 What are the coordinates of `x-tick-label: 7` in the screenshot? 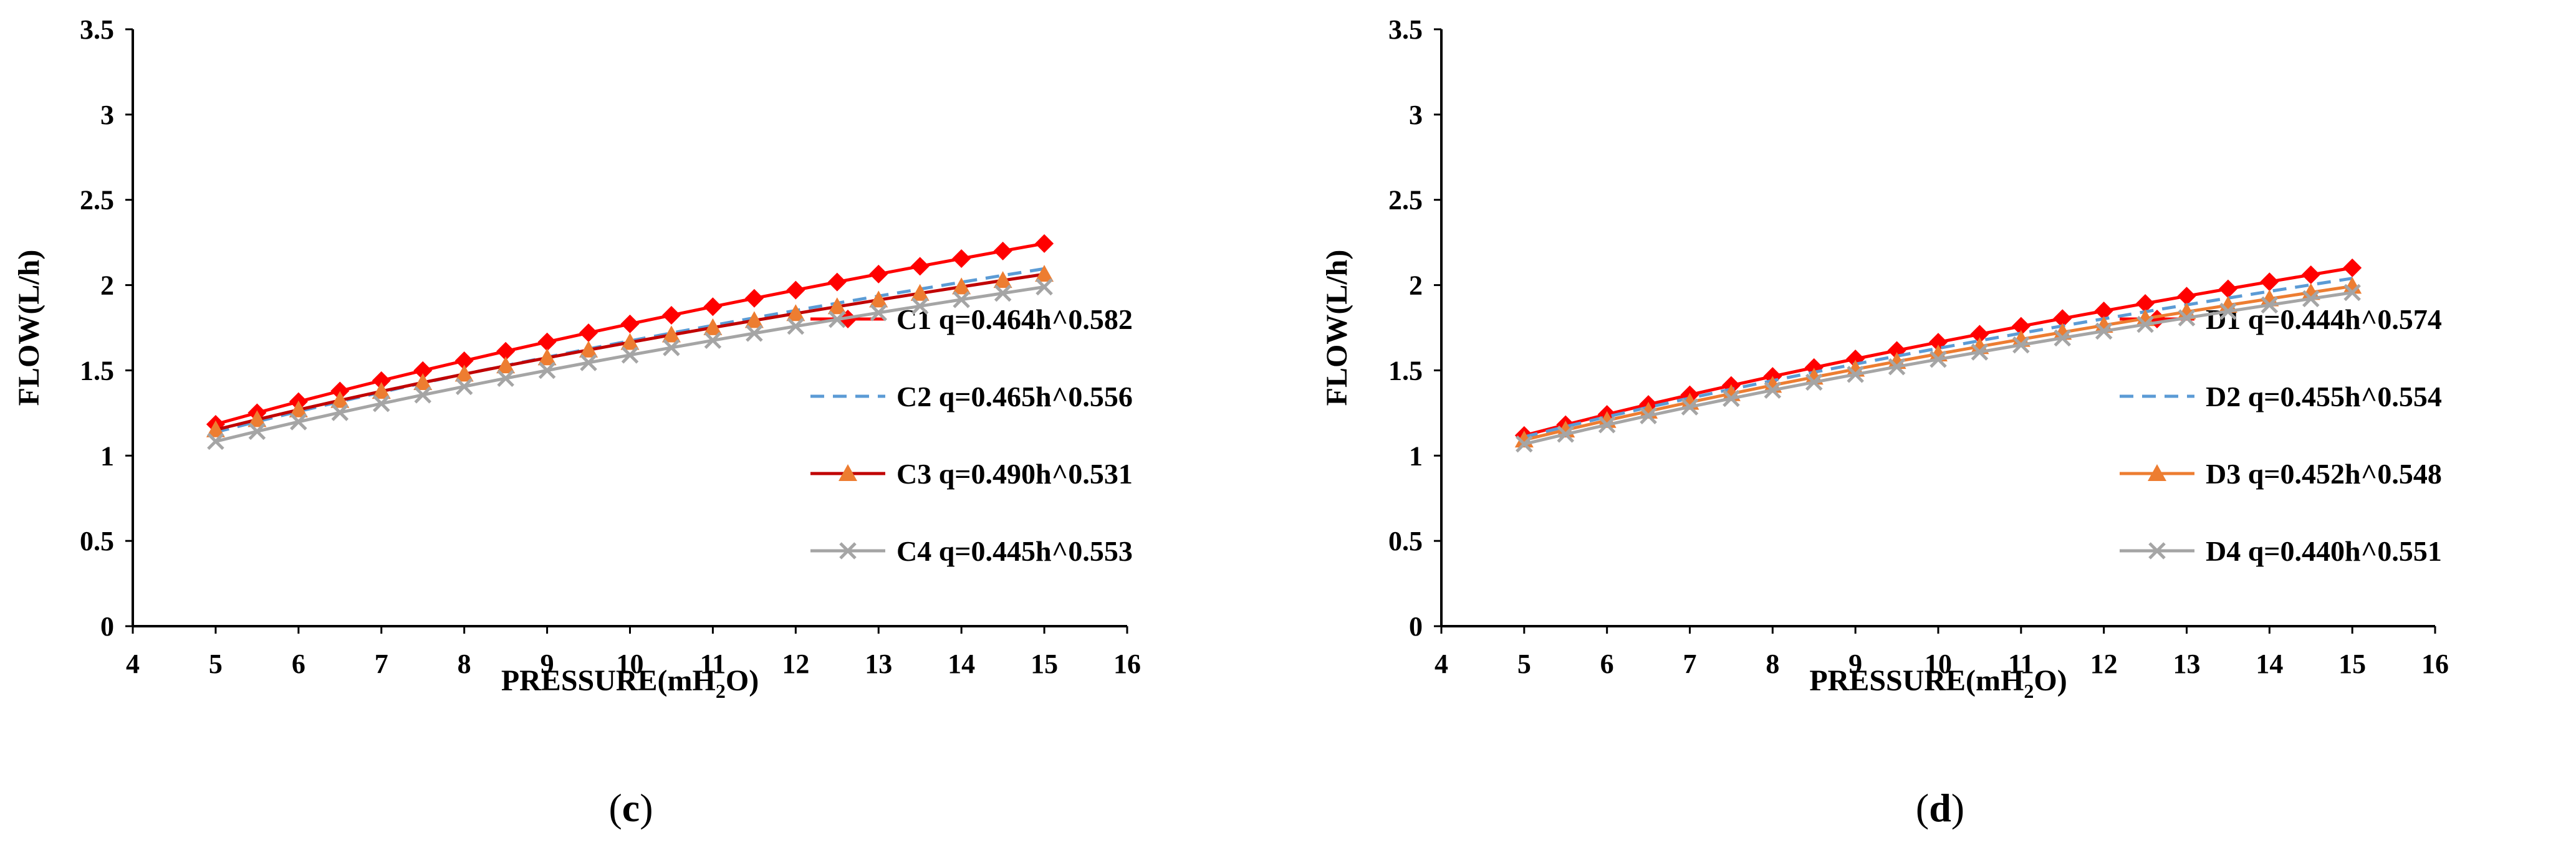 It's located at (1690, 664).